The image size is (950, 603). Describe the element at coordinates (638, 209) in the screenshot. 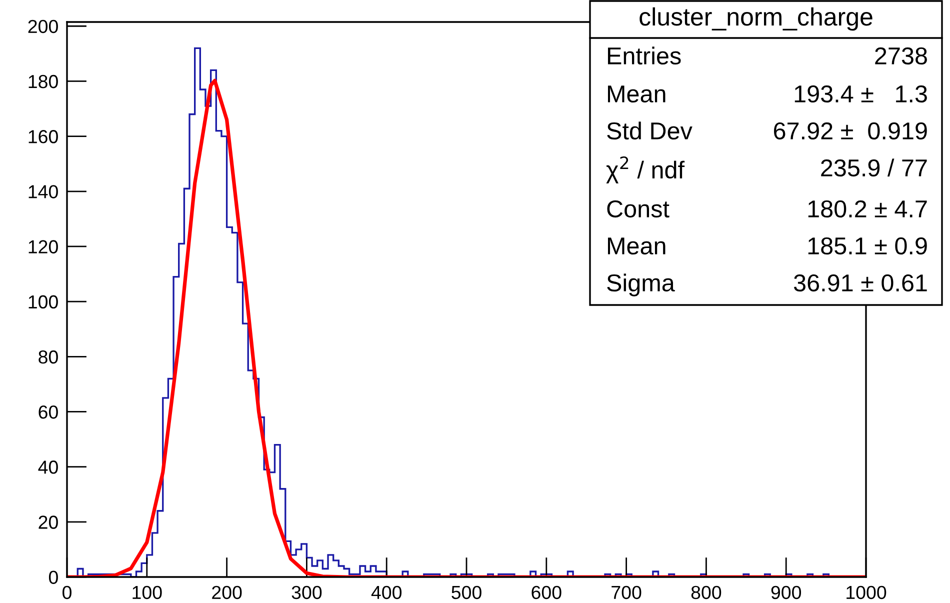

I see `annotation: Const` at that location.